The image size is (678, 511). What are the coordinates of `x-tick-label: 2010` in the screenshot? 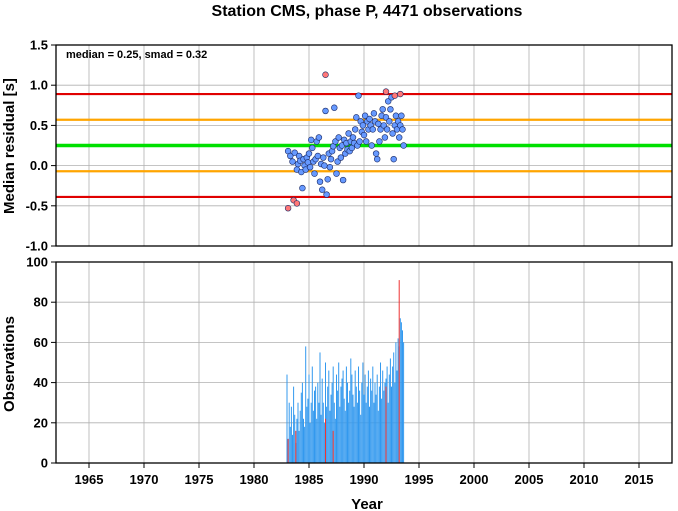 It's located at (584, 479).